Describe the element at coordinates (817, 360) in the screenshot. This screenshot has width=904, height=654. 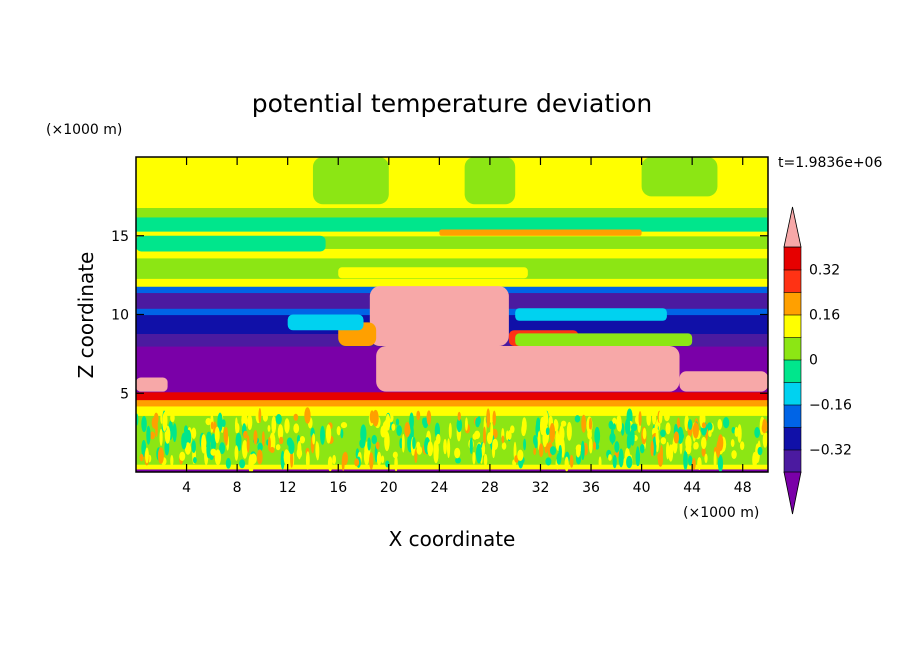
I see `colorbar: 0.32 0.16 0 −0.16 −0.32` at that location.